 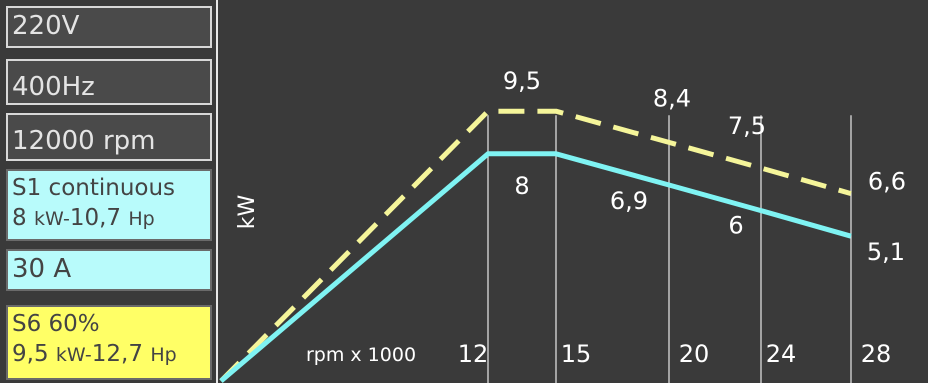 I want to click on s6-kw-unit: kW-, so click(x=73, y=355).